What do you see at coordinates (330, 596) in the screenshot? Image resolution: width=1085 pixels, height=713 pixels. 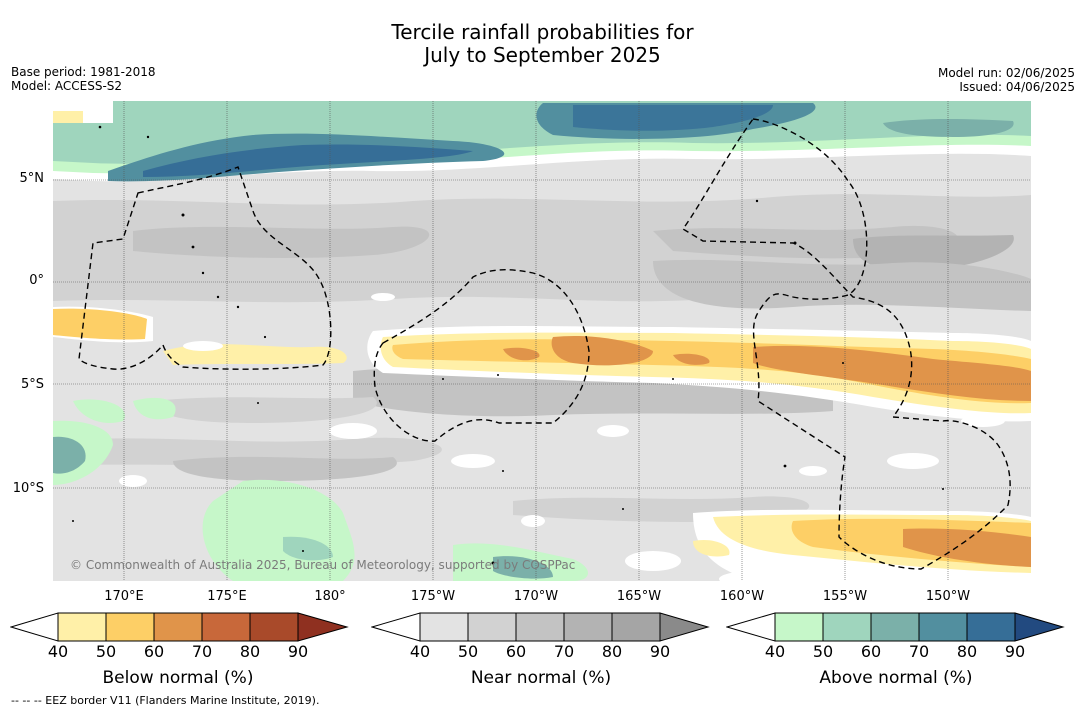 I see `lon-tick-180: 180°` at bounding box center [330, 596].